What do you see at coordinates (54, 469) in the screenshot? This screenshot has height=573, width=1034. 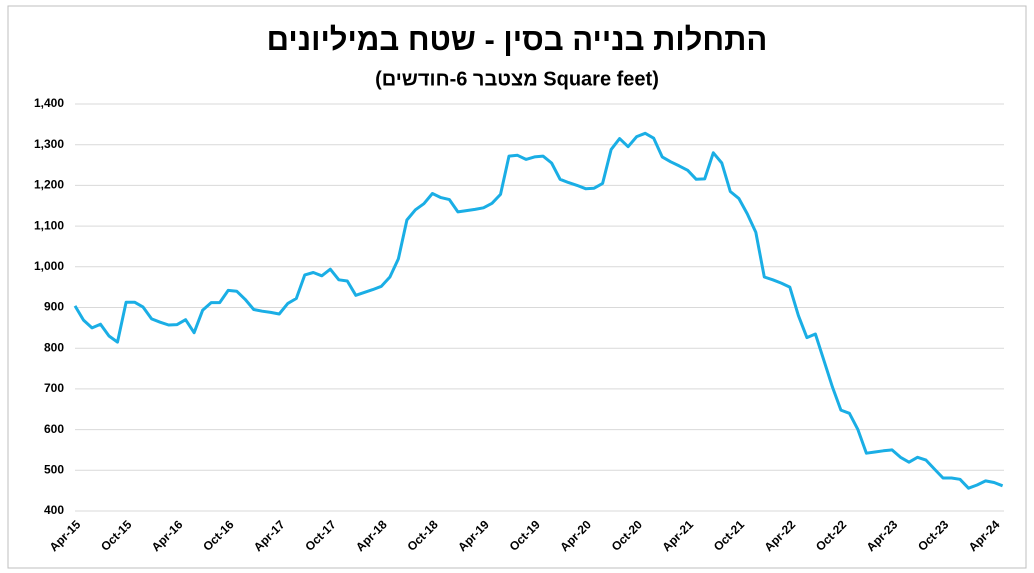 I see `y-tick-label: 500` at bounding box center [54, 469].